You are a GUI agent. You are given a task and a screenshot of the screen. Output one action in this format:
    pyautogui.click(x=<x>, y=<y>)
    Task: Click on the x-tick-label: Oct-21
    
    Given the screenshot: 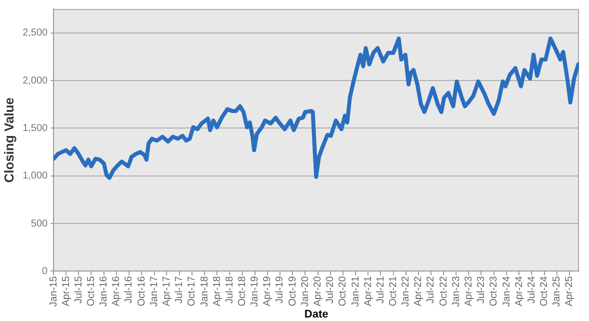 What is the action you would take?
    pyautogui.click(x=394, y=291)
    